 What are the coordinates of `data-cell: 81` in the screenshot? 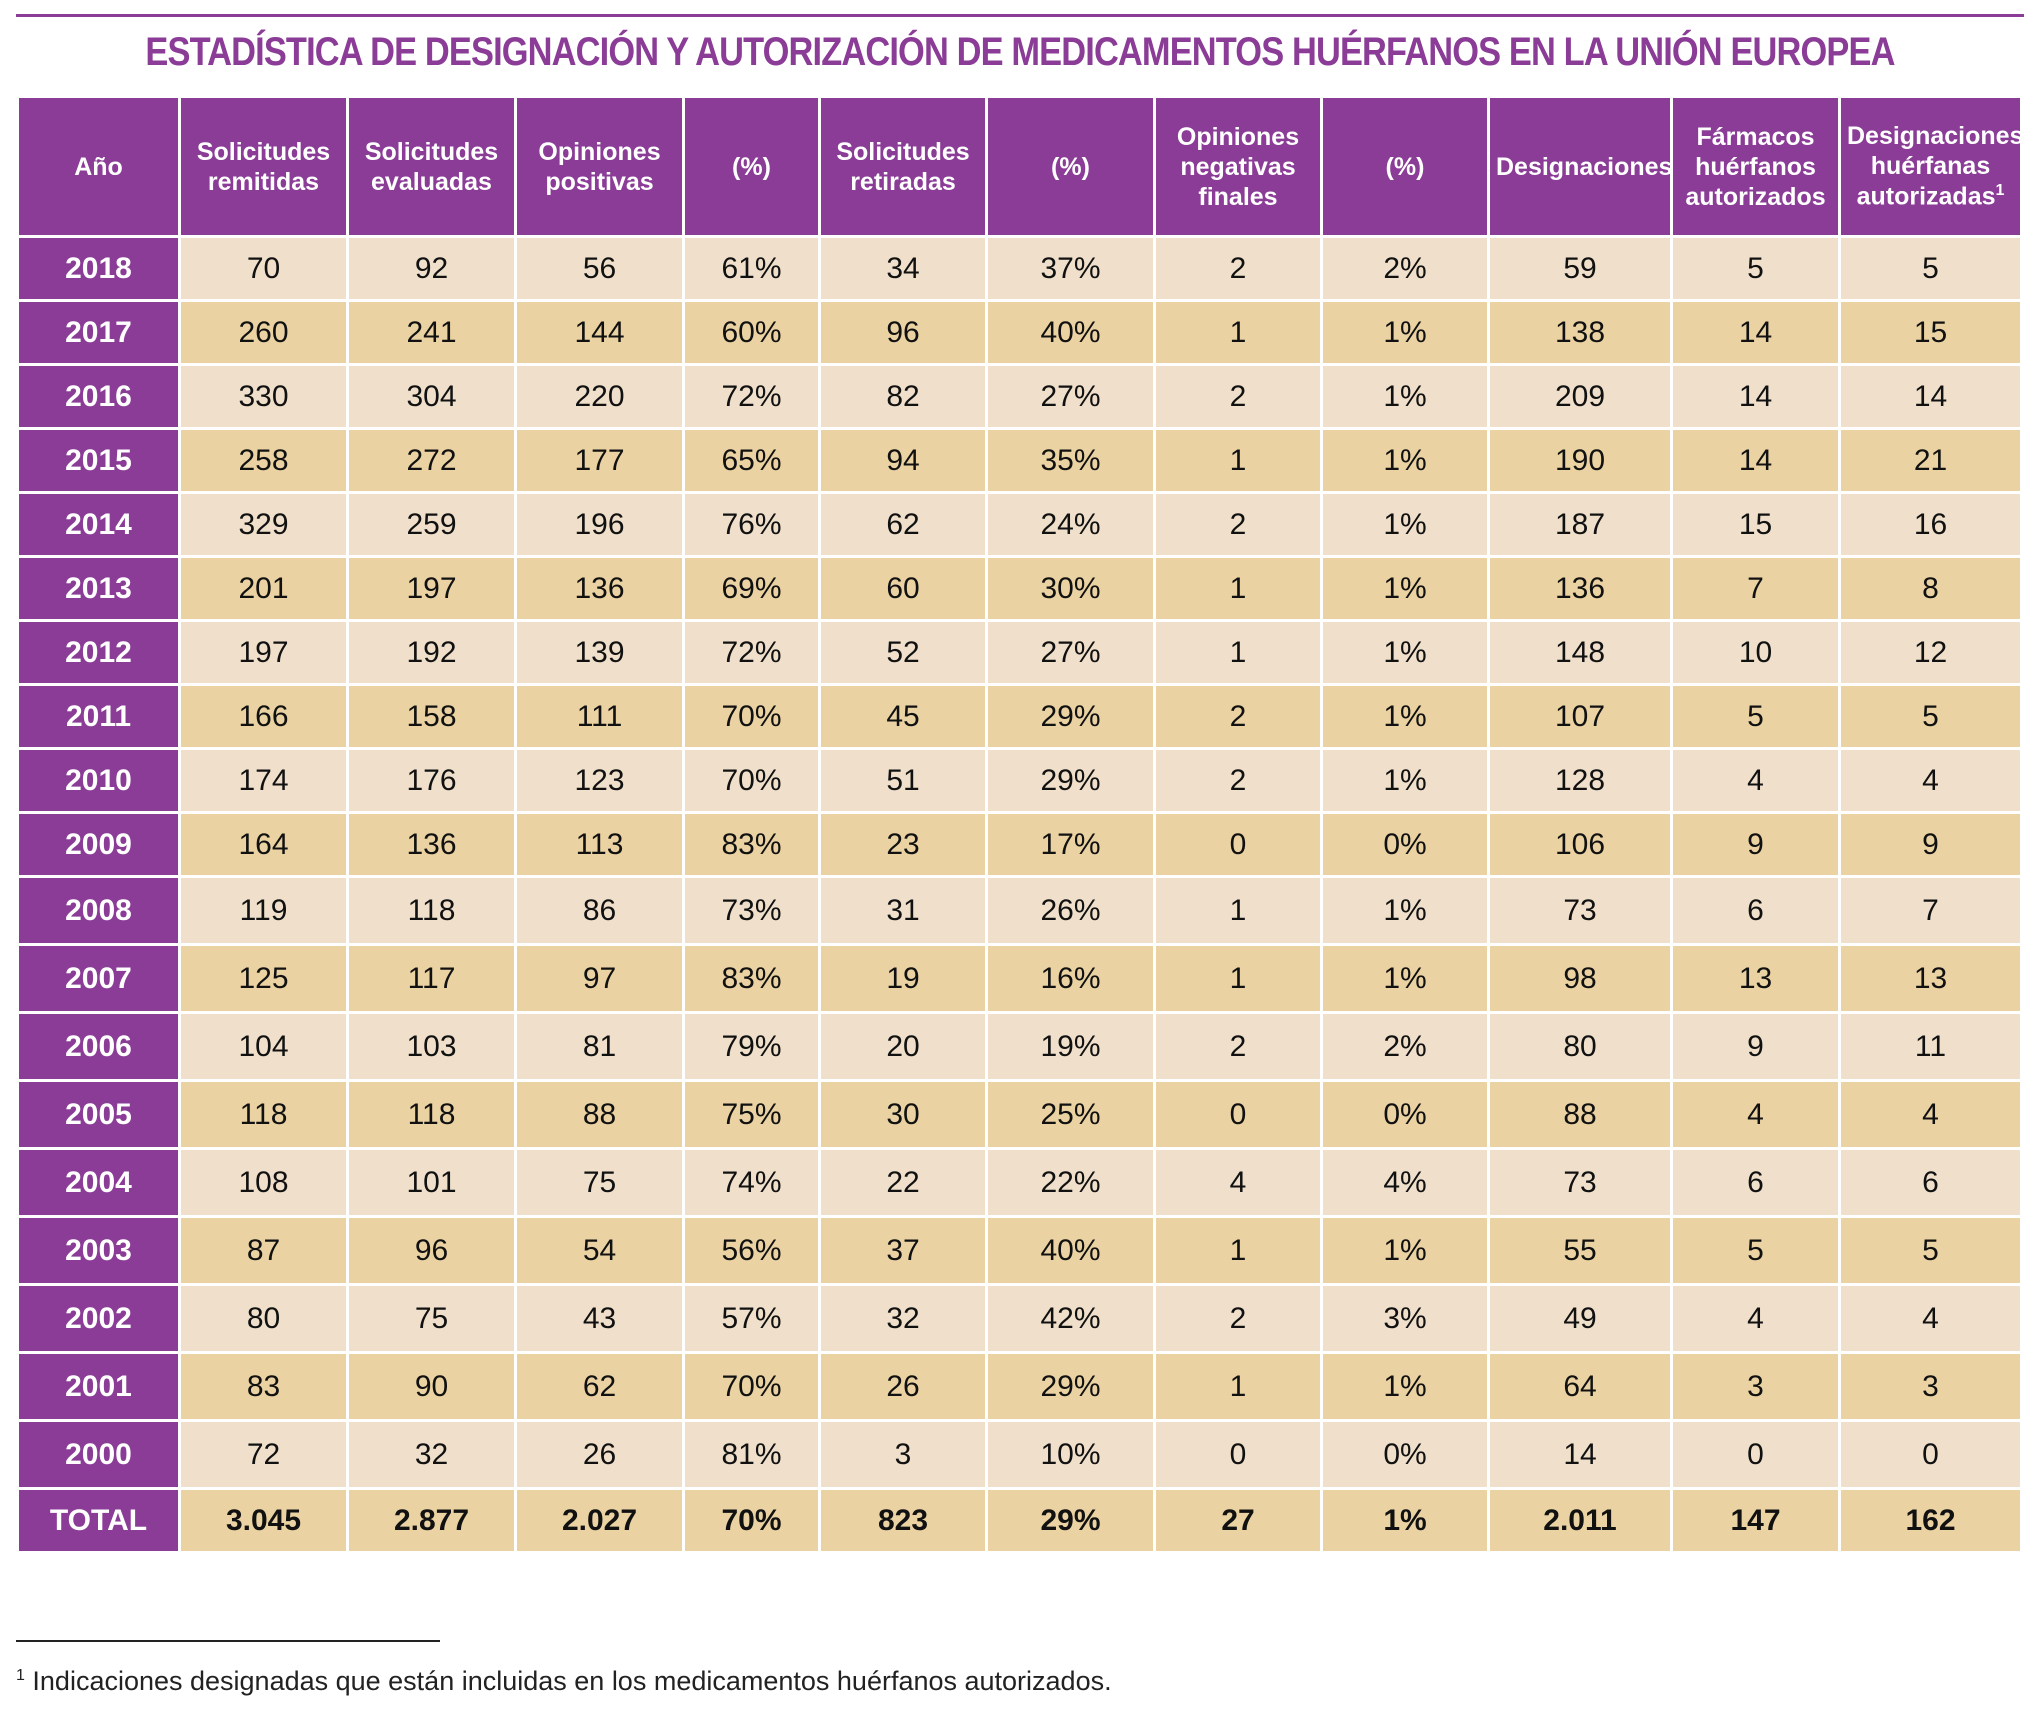 It's located at (599, 1046).